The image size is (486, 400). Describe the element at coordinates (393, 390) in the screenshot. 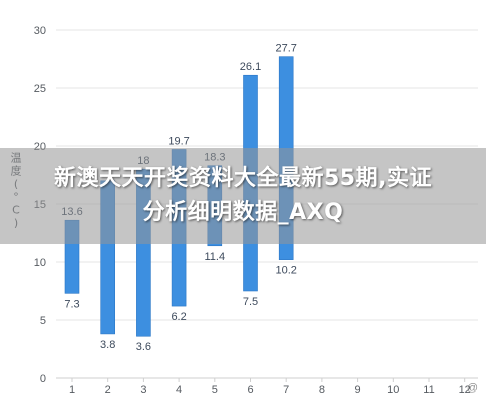

I see `x-tick-label: 10` at that location.